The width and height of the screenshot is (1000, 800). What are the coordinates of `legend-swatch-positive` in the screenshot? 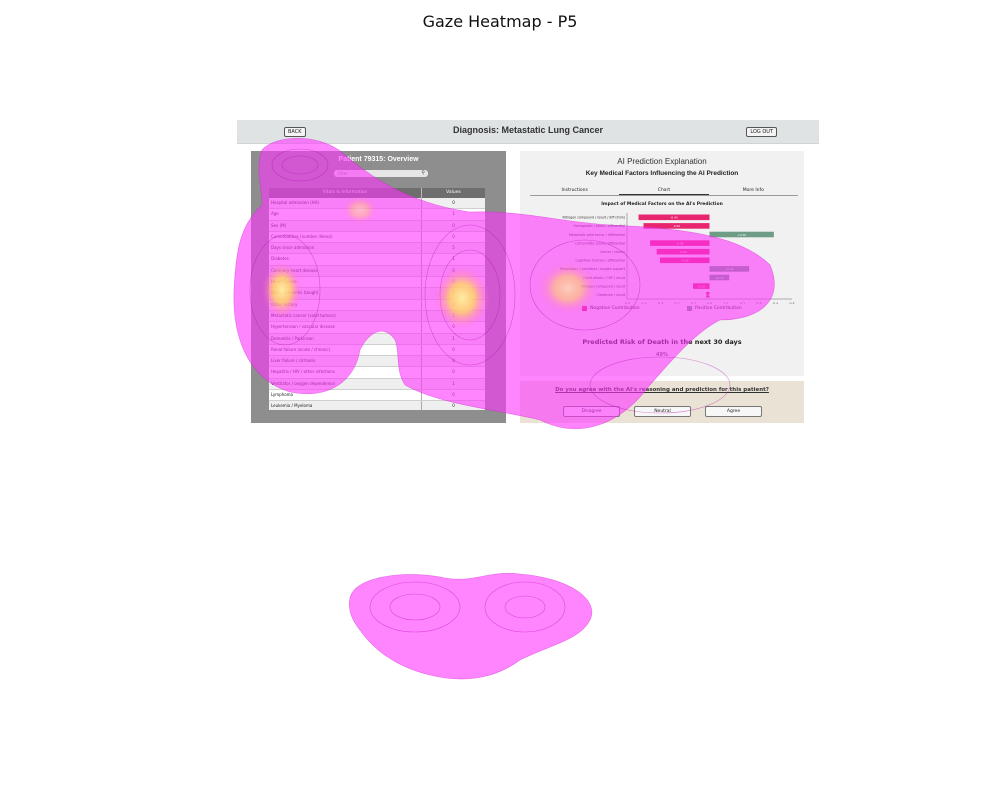 It's located at (689, 308).